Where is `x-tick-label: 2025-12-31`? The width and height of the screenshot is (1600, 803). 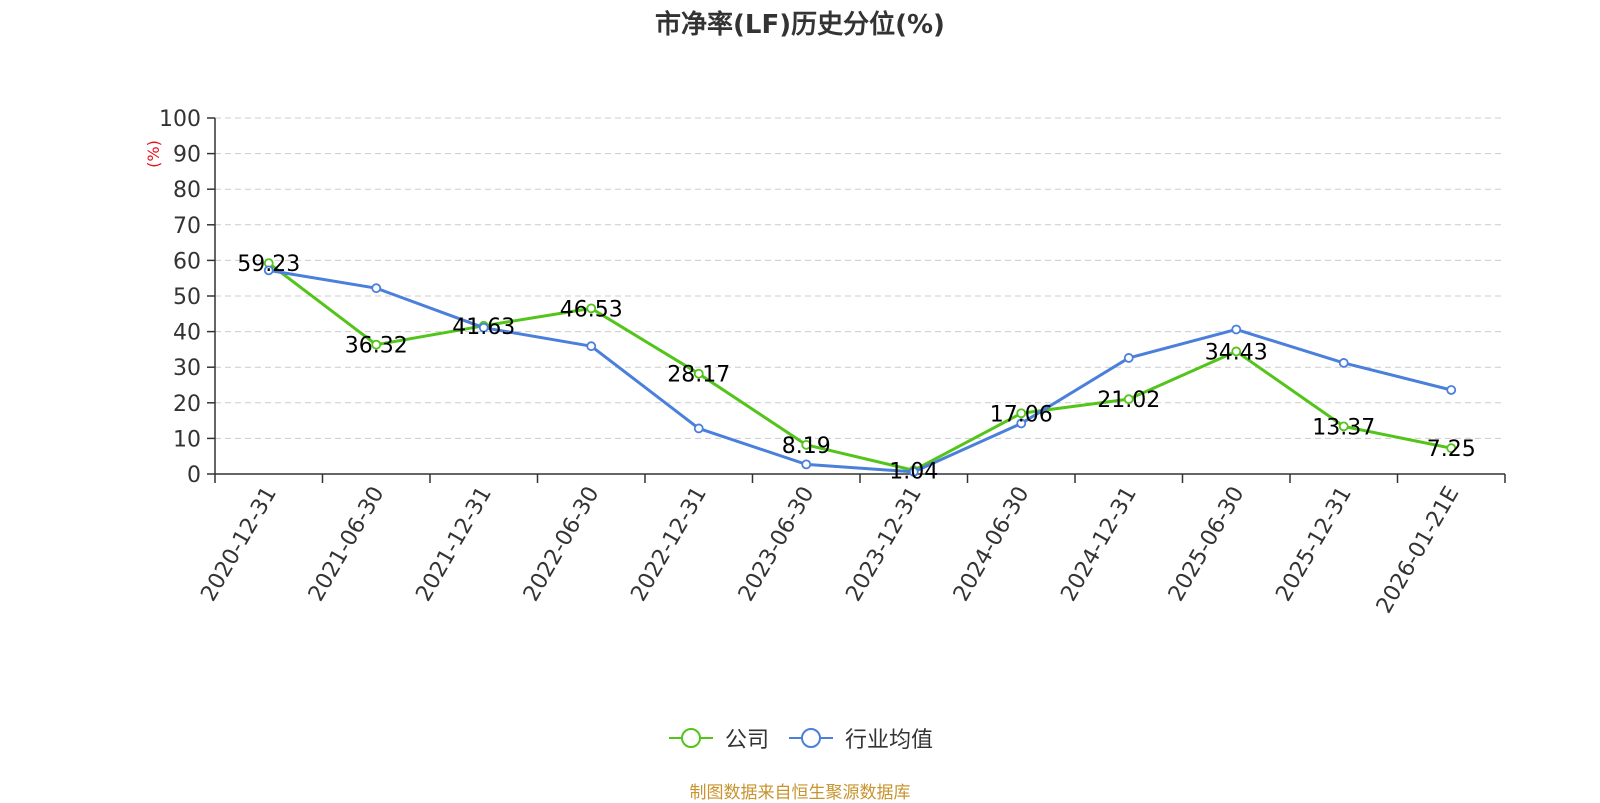 x-tick-label: 2025-12-31 is located at coordinates (1314, 544).